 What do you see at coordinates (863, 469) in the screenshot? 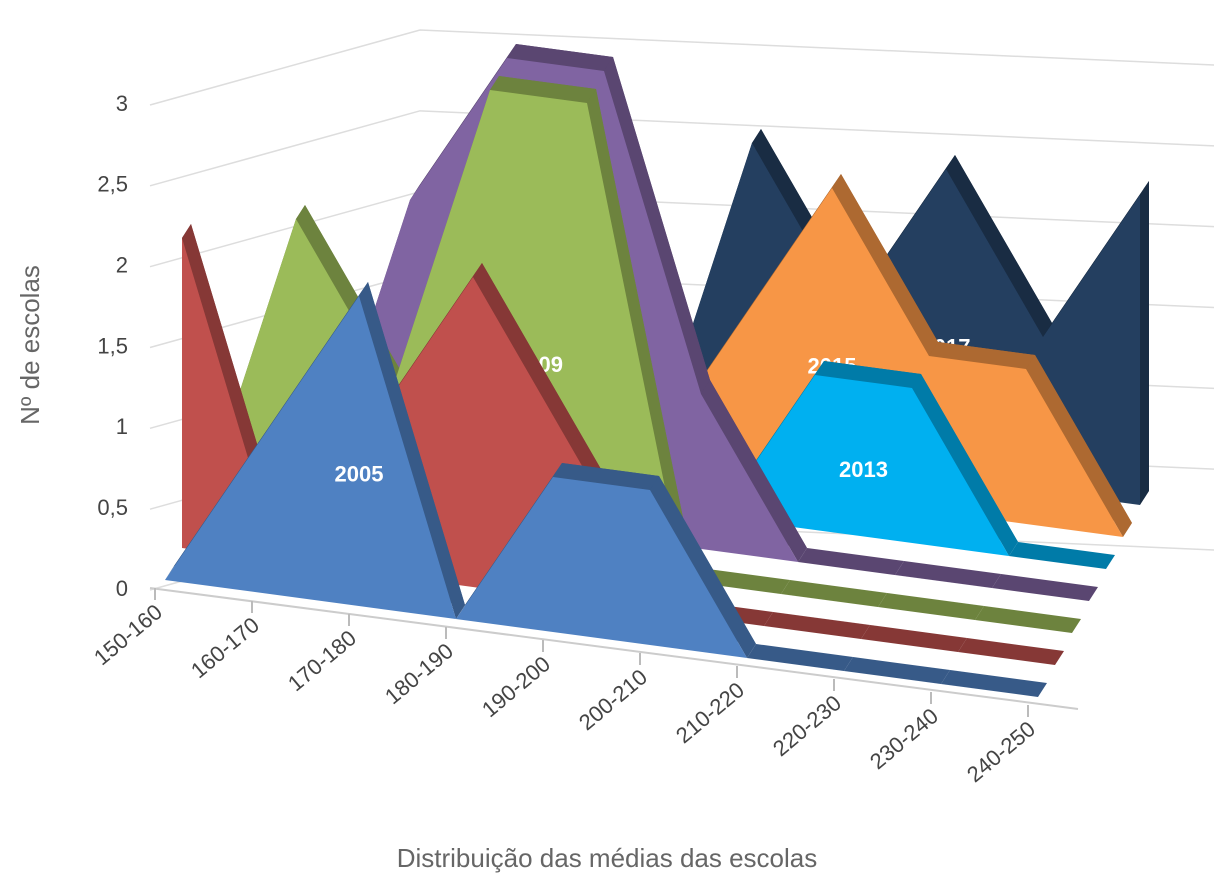
I see `series-label: 2013` at bounding box center [863, 469].